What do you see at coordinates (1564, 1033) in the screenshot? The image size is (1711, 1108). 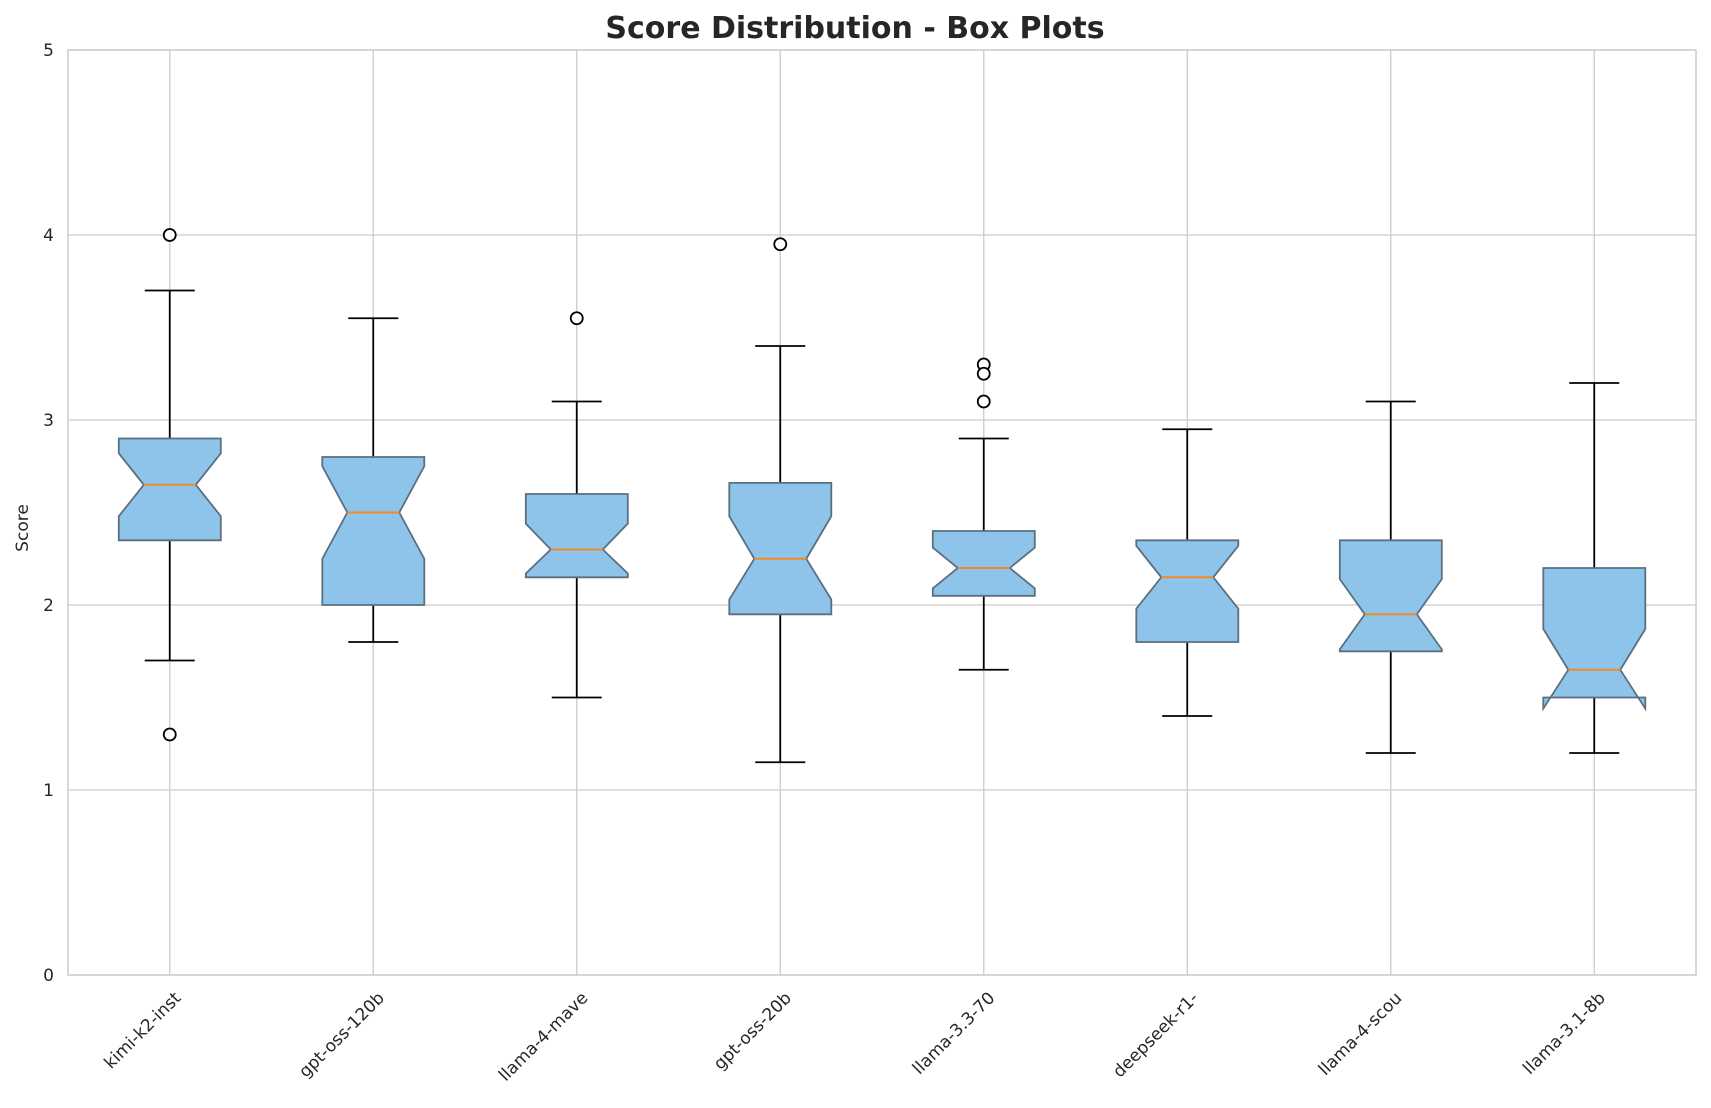 I see `x-tick-label: llama-3.1-8b` at bounding box center [1564, 1033].